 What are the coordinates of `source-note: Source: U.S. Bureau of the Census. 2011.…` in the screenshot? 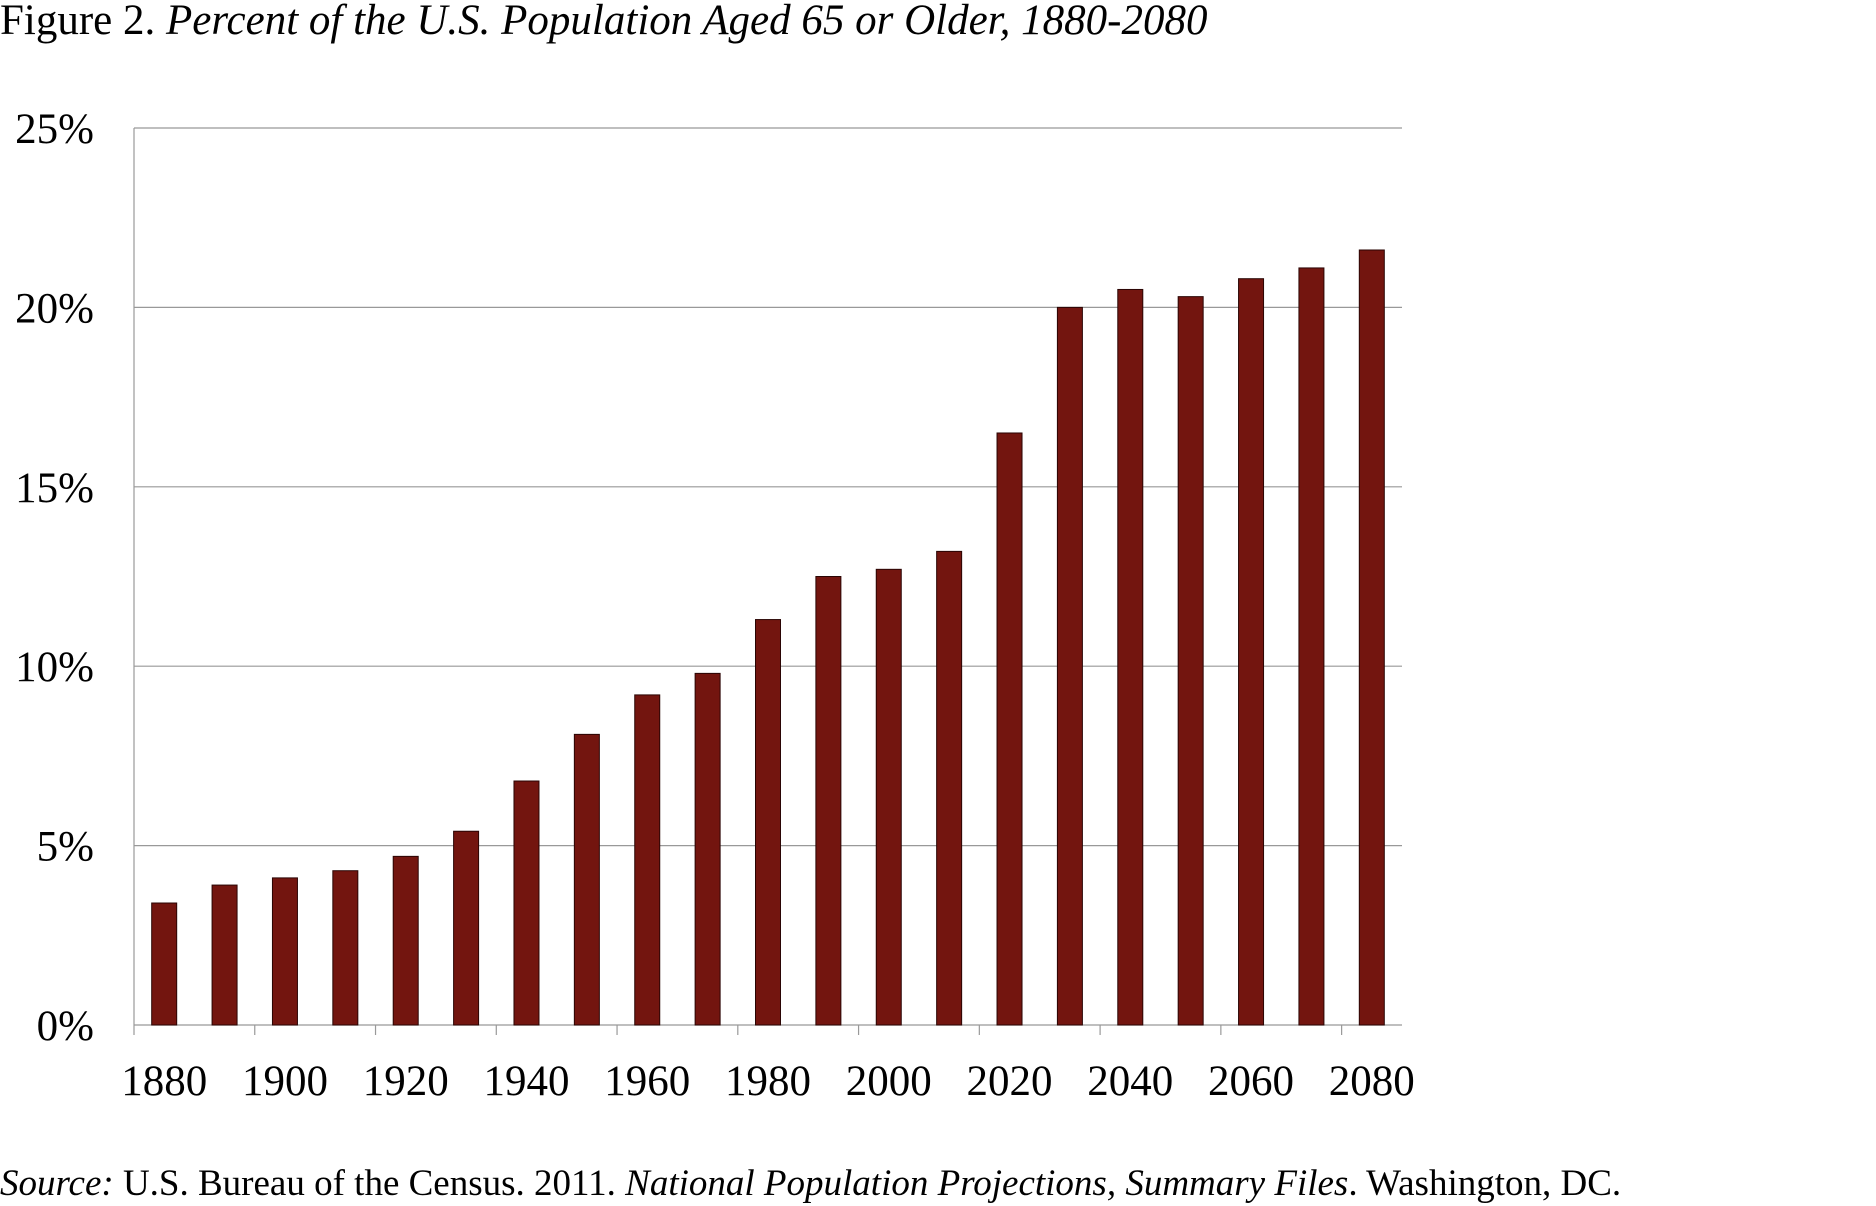 It's located at (810, 1183).